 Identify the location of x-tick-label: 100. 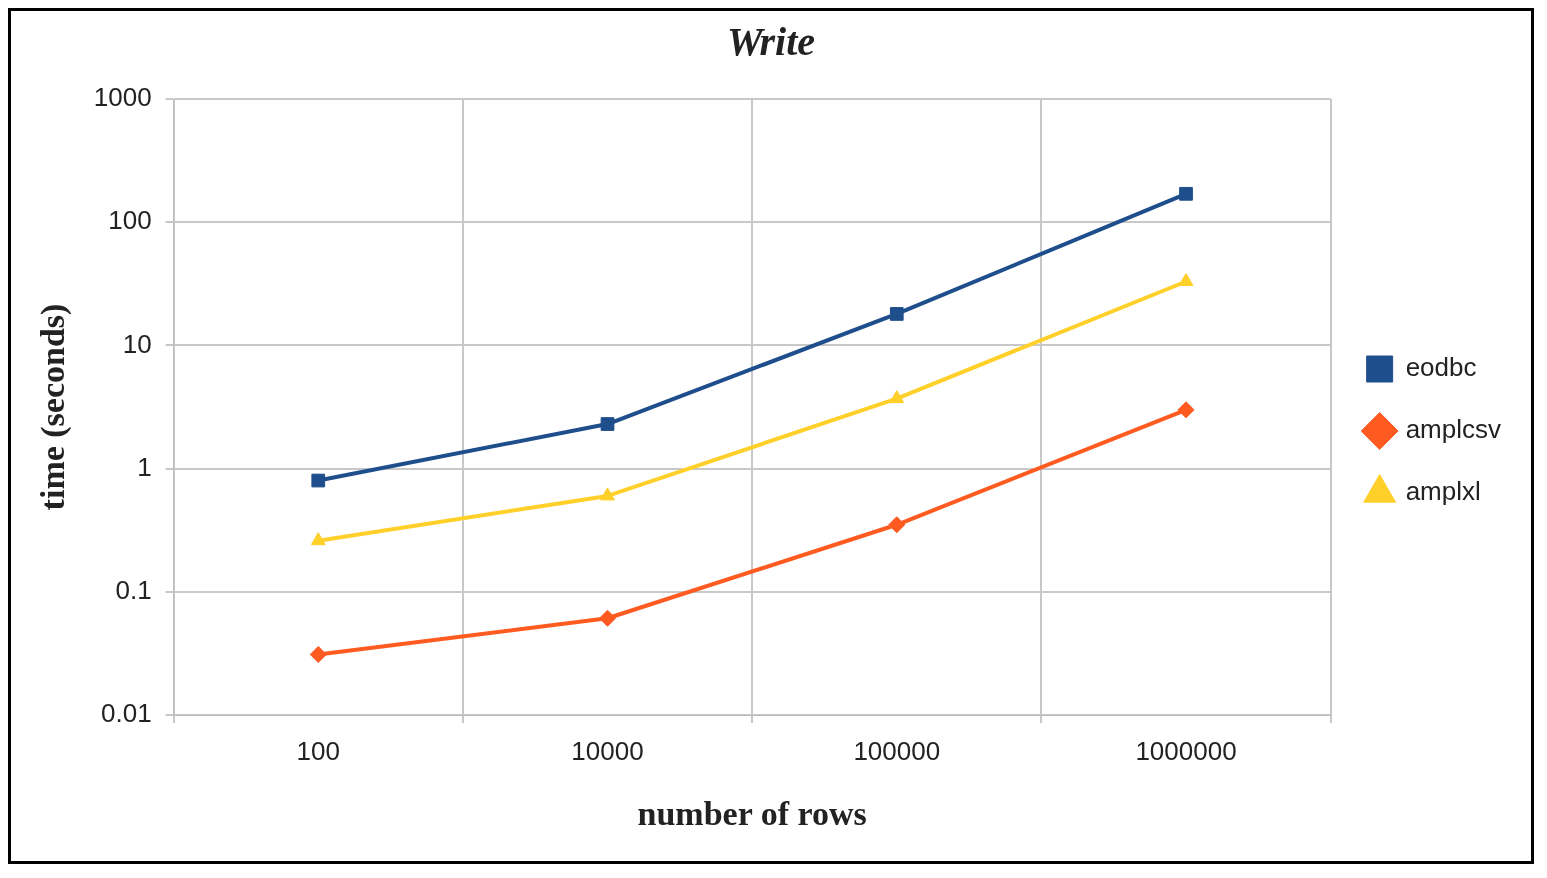
(318, 750).